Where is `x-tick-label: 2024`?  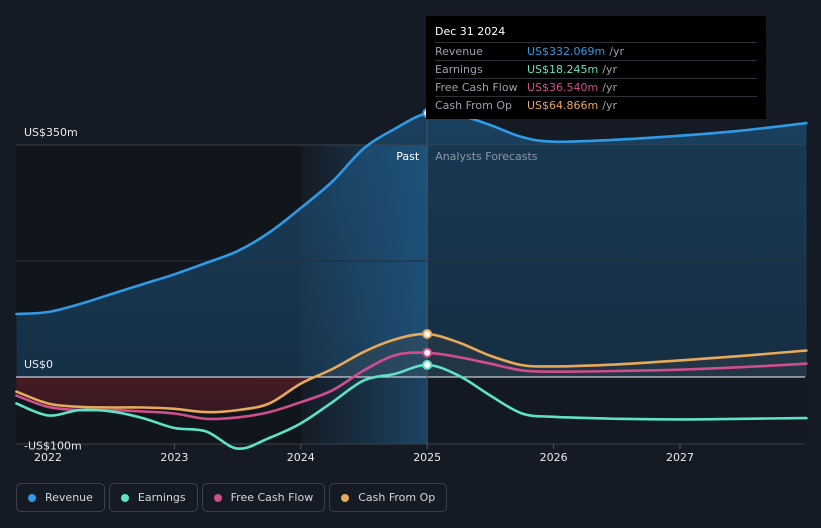 x-tick-label: 2024 is located at coordinates (301, 457).